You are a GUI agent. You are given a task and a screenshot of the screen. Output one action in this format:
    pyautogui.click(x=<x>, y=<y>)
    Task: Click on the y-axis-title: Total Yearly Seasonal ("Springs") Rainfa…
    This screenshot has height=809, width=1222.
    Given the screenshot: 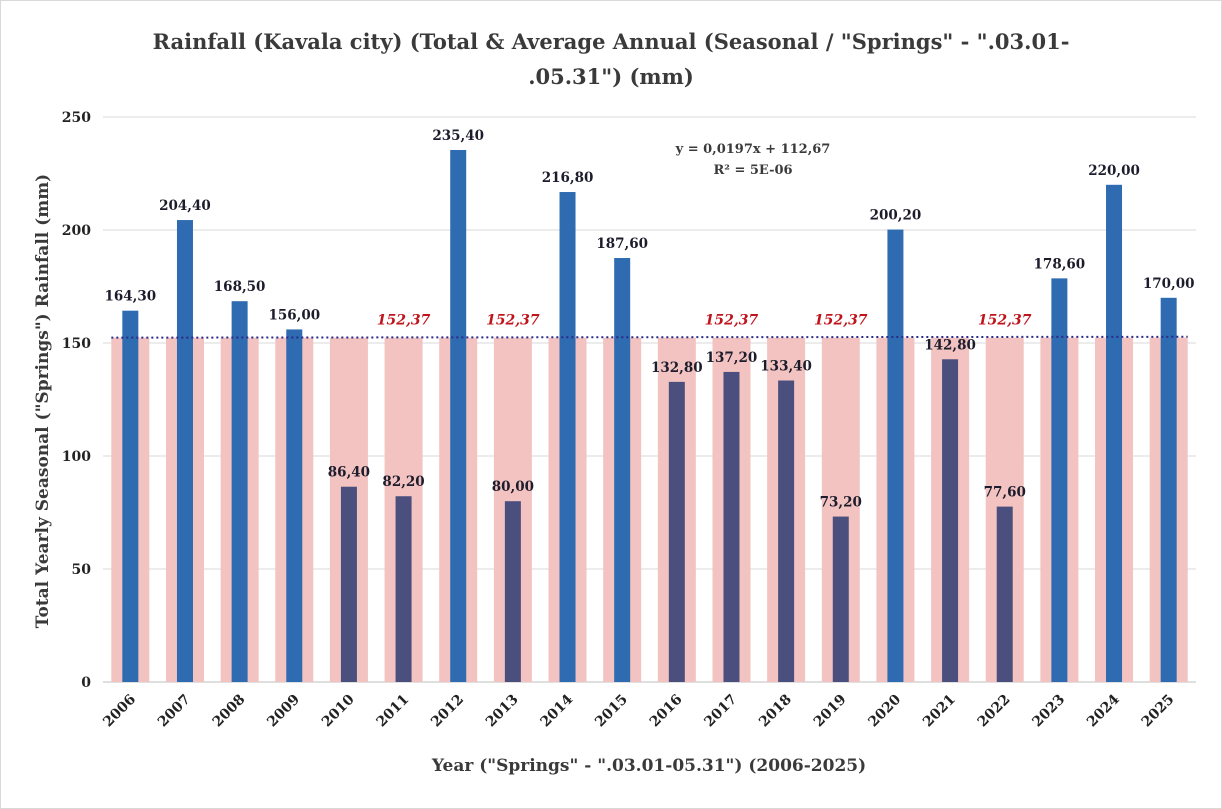 What is the action you would take?
    pyautogui.click(x=43, y=401)
    